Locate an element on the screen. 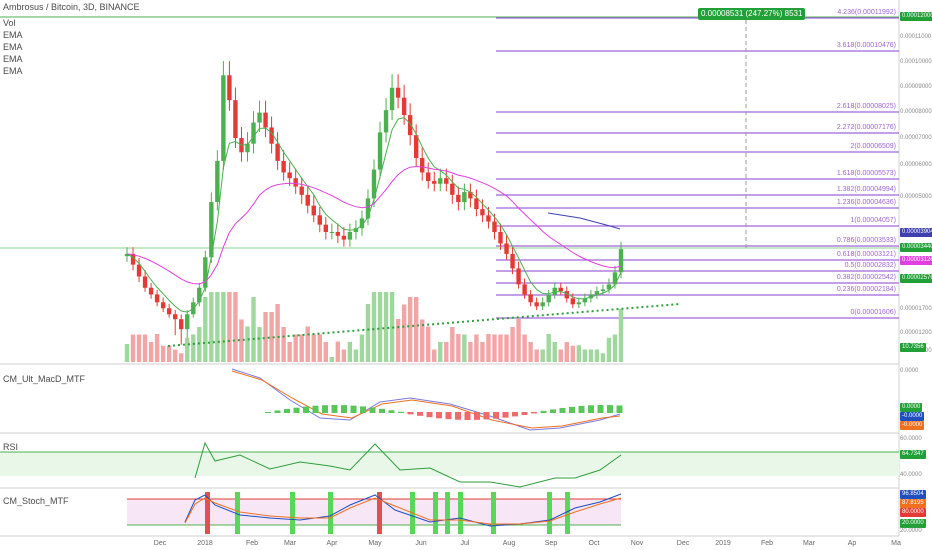 Image resolution: width=932 pixels, height=550 pixels. stoch-oversold-bar is located at coordinates (435, 513).